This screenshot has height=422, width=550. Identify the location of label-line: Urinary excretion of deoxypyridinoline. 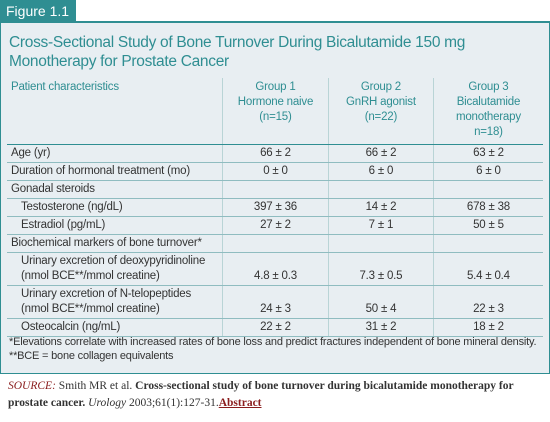
(113, 261).